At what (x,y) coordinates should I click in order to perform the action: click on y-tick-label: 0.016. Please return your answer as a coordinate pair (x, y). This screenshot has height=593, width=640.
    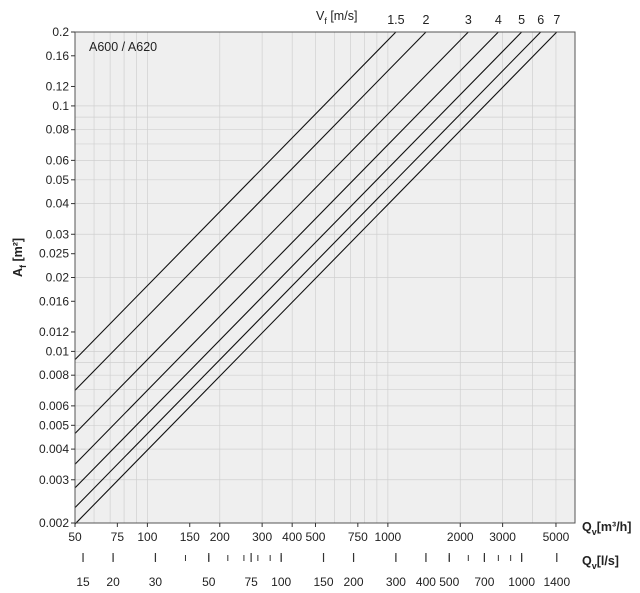
    Looking at the image, I should click on (54, 301).